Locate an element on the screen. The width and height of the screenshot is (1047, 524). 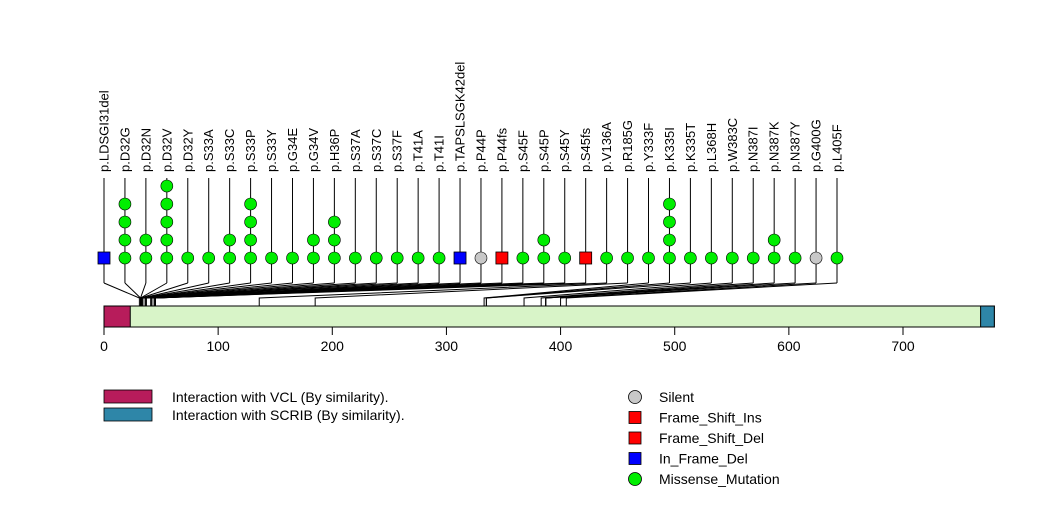
mutation-label: p.G400G is located at coordinates (816, 145).